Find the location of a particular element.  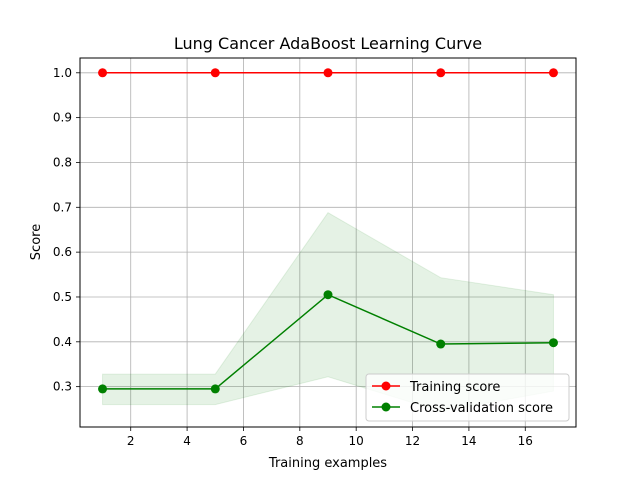

x-tick-label: 16 is located at coordinates (525, 441).